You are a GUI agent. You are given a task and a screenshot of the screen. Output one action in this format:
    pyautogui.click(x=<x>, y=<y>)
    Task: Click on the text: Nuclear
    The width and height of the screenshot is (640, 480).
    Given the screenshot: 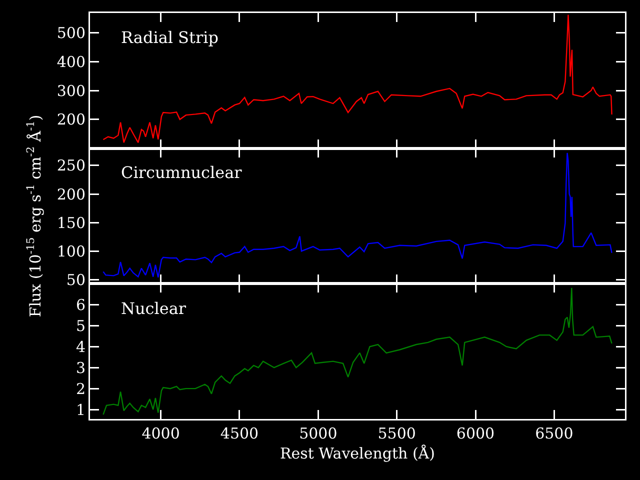 What is the action you would take?
    pyautogui.click(x=153, y=308)
    